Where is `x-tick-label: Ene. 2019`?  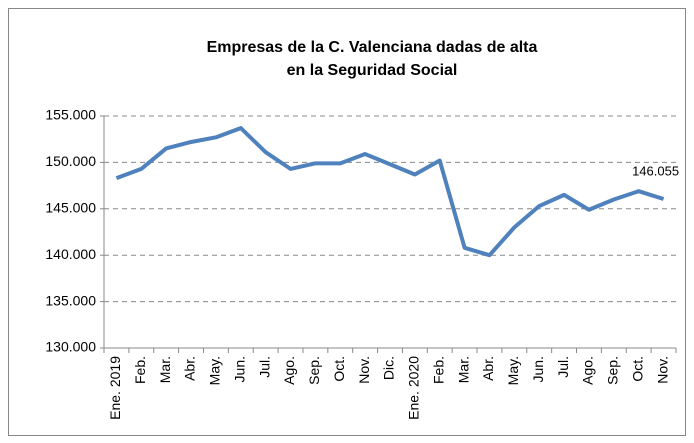 x-tick-label: Ene. 2019 is located at coordinates (115, 388).